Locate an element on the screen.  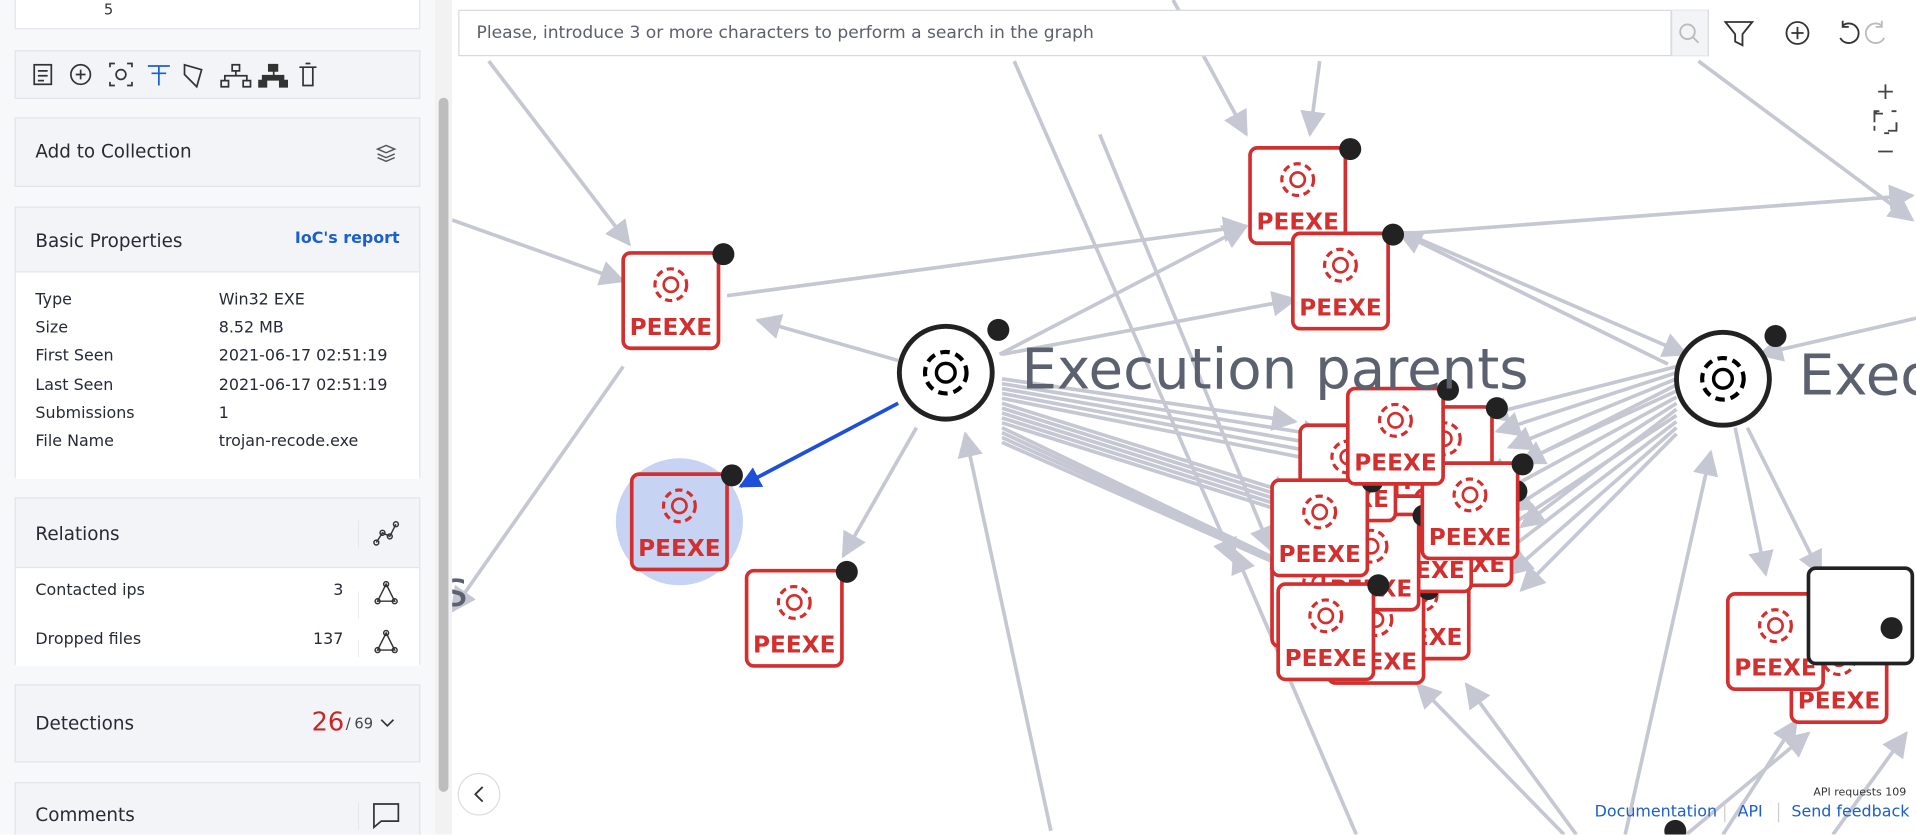
property-label: File Name is located at coordinates (74, 441).